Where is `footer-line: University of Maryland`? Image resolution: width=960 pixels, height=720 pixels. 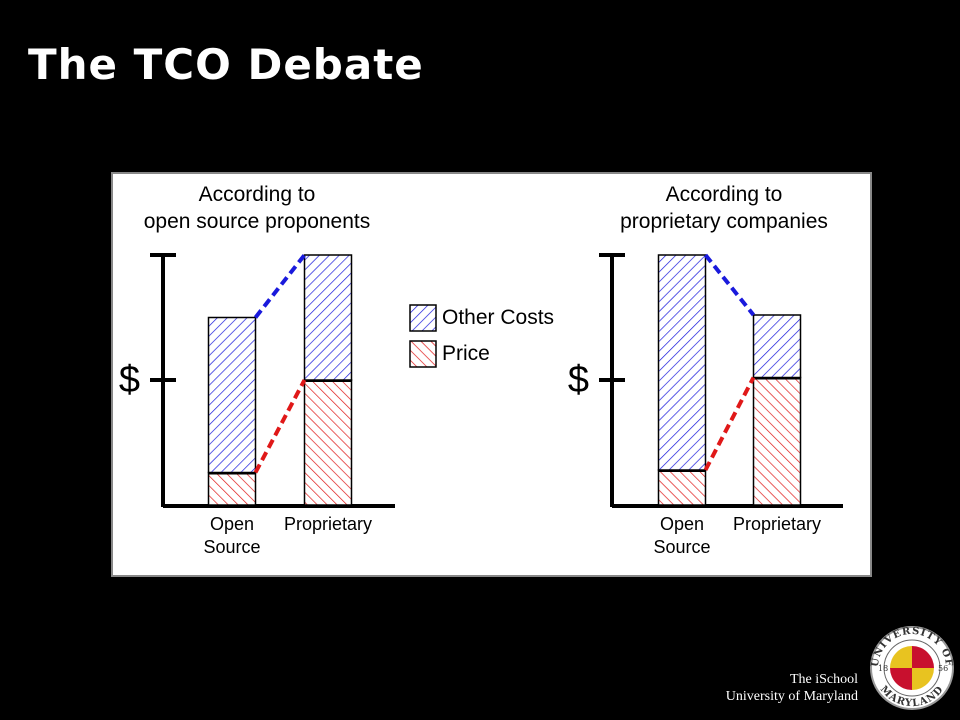 footer-line: University of Maryland is located at coordinates (791, 696).